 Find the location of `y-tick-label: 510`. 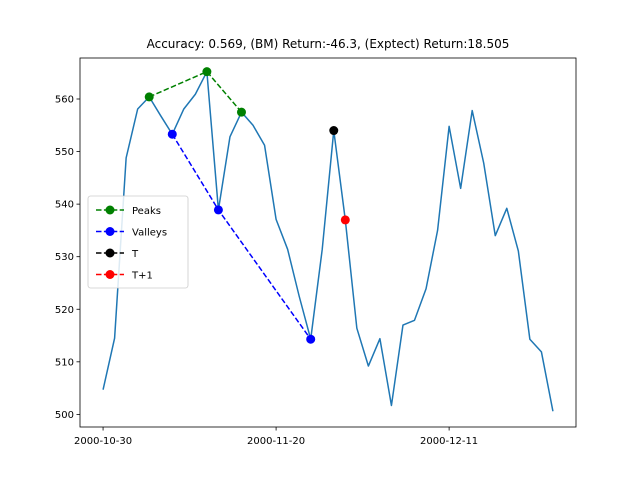

y-tick-label: 510 is located at coordinates (64, 362).